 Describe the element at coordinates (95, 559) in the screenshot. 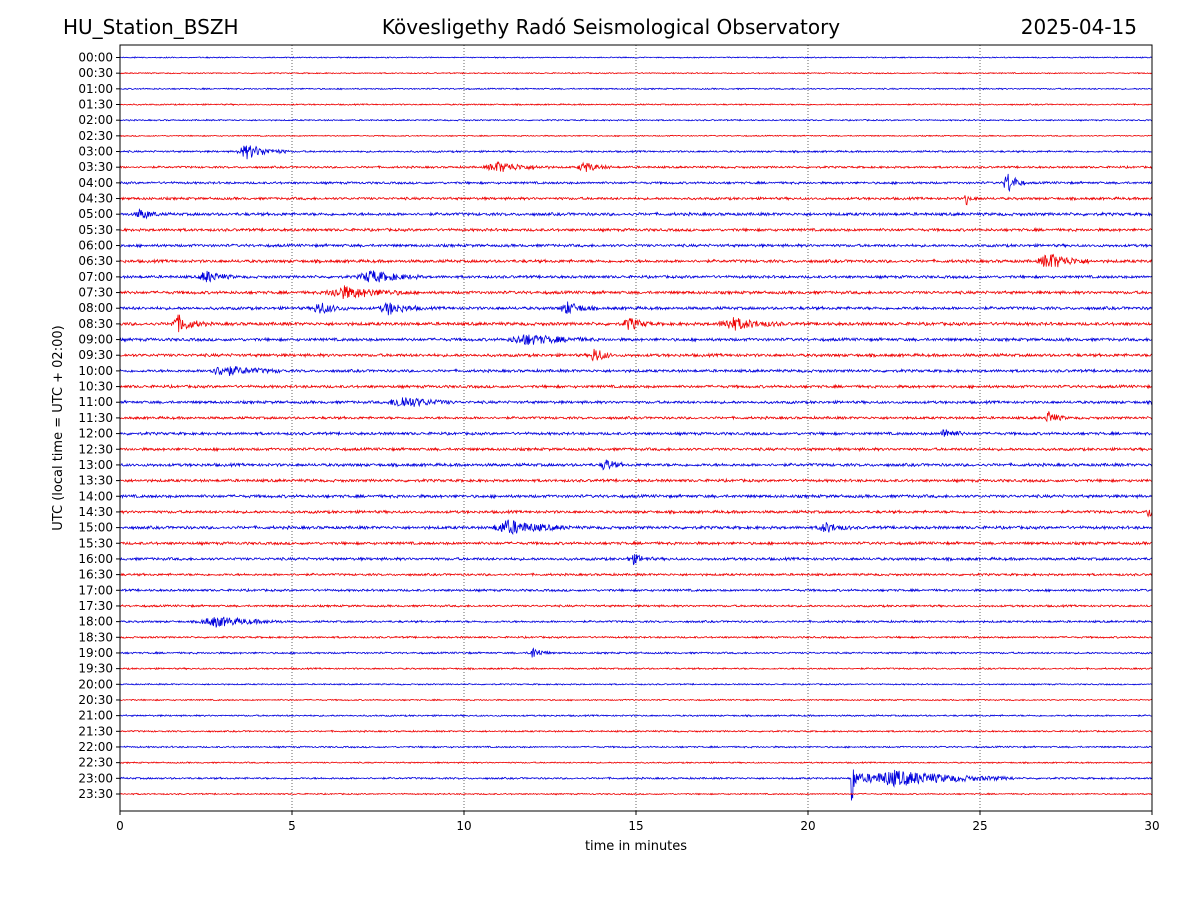

I see `y-tick-label-16:00: 16:00` at that location.